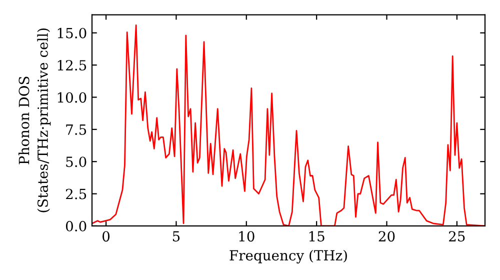 This screenshot has width=500, height=280. I want to click on y-tick-label: 0.0, so click(76, 226).